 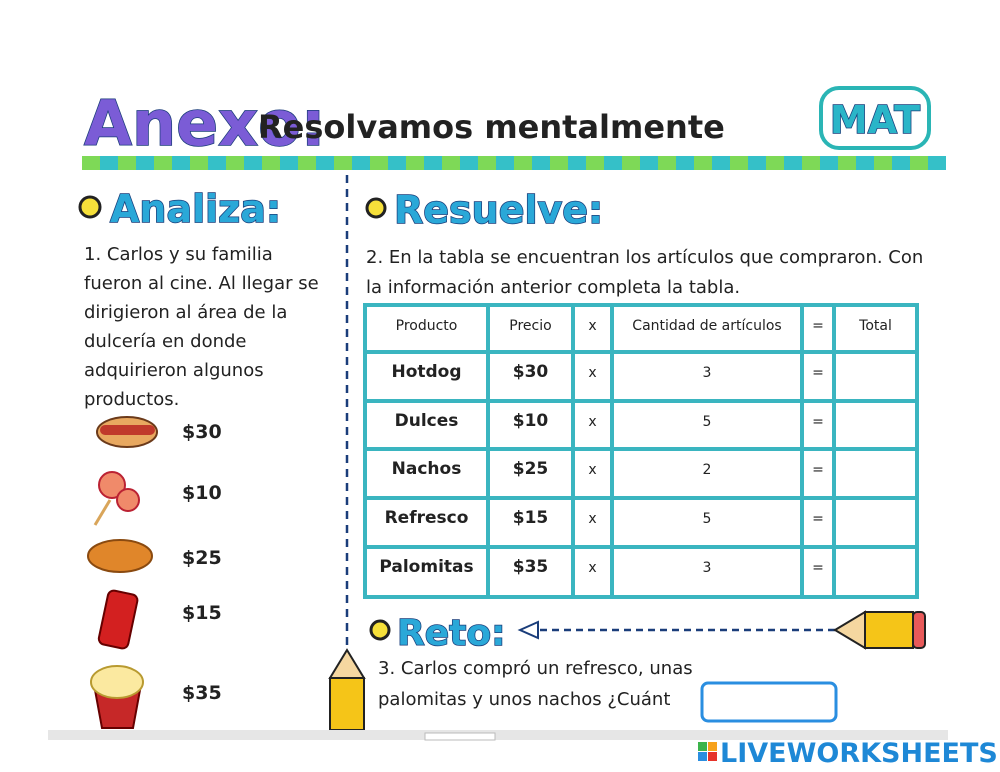 I want to click on toolbar, so click(x=498, y=735).